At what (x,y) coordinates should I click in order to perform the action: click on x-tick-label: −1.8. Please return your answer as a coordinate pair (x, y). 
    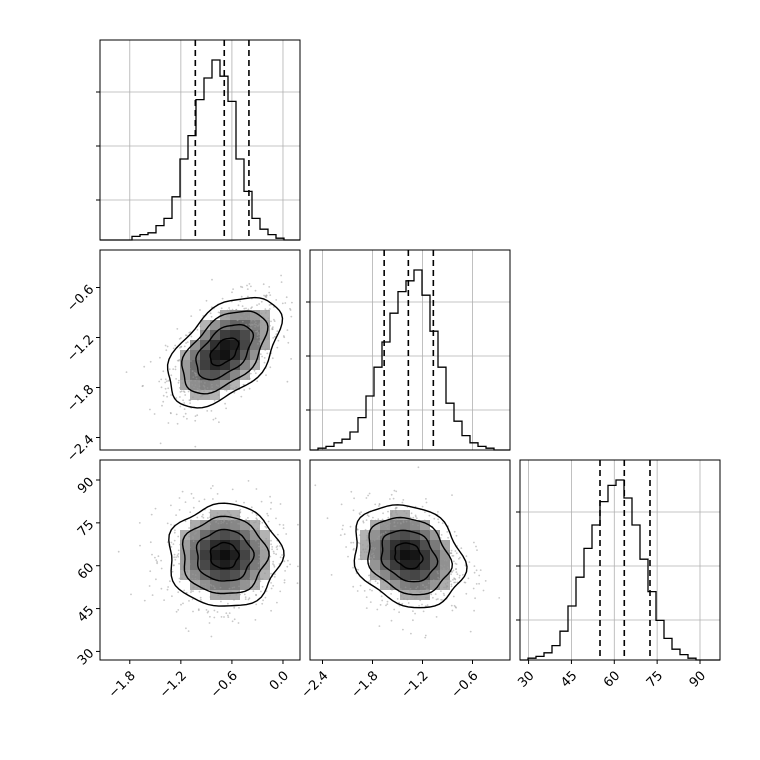
    Looking at the image, I should click on (122, 684).